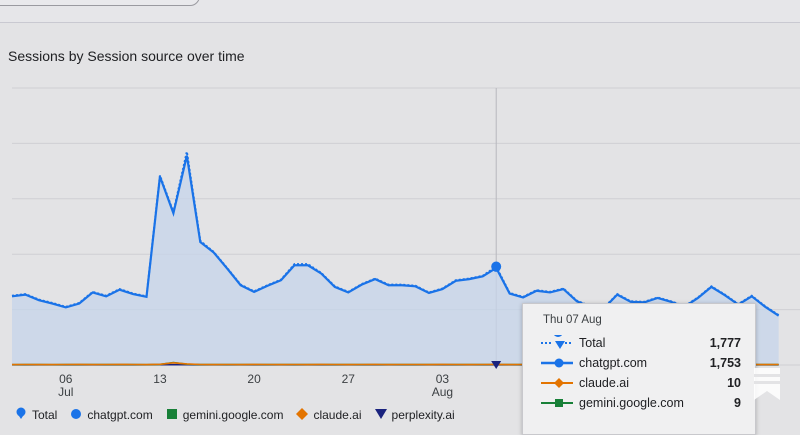 This screenshot has height=435, width=800. I want to click on legend-label: gemini.google.com, so click(233, 415).